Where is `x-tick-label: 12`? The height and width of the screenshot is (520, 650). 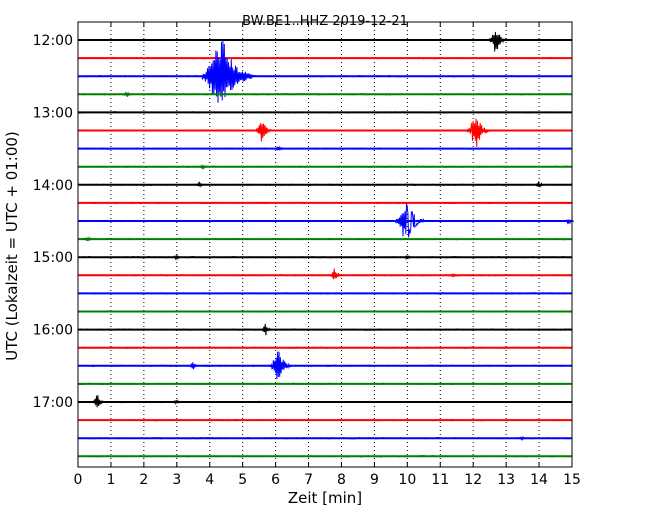 x-tick-label: 12 is located at coordinates (473, 480).